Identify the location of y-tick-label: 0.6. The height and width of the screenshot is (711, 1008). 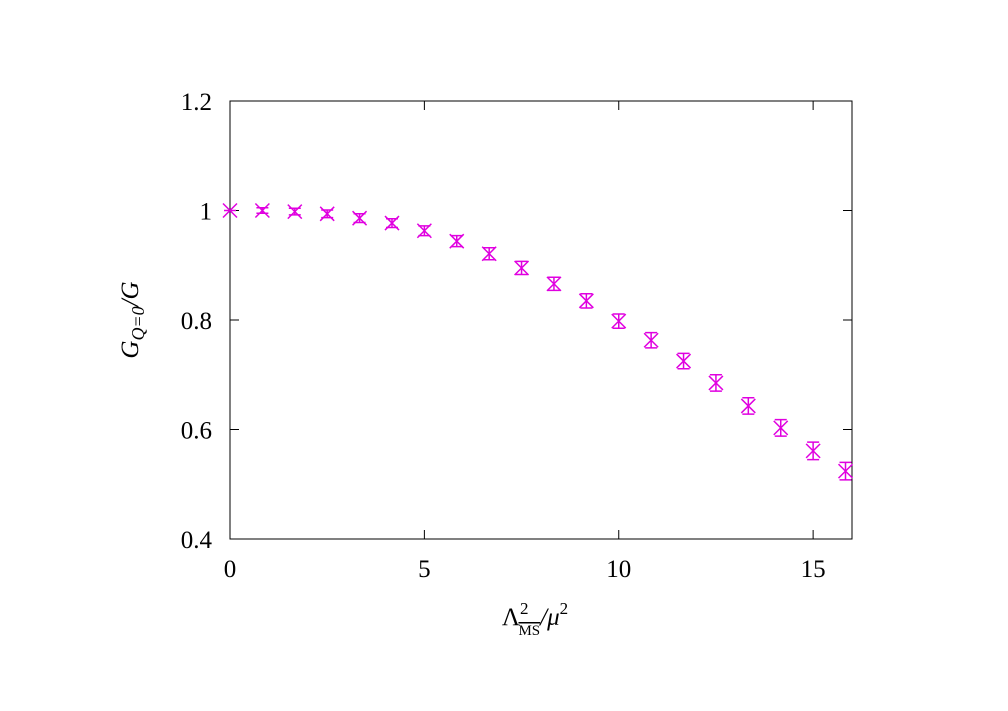
(196, 431).